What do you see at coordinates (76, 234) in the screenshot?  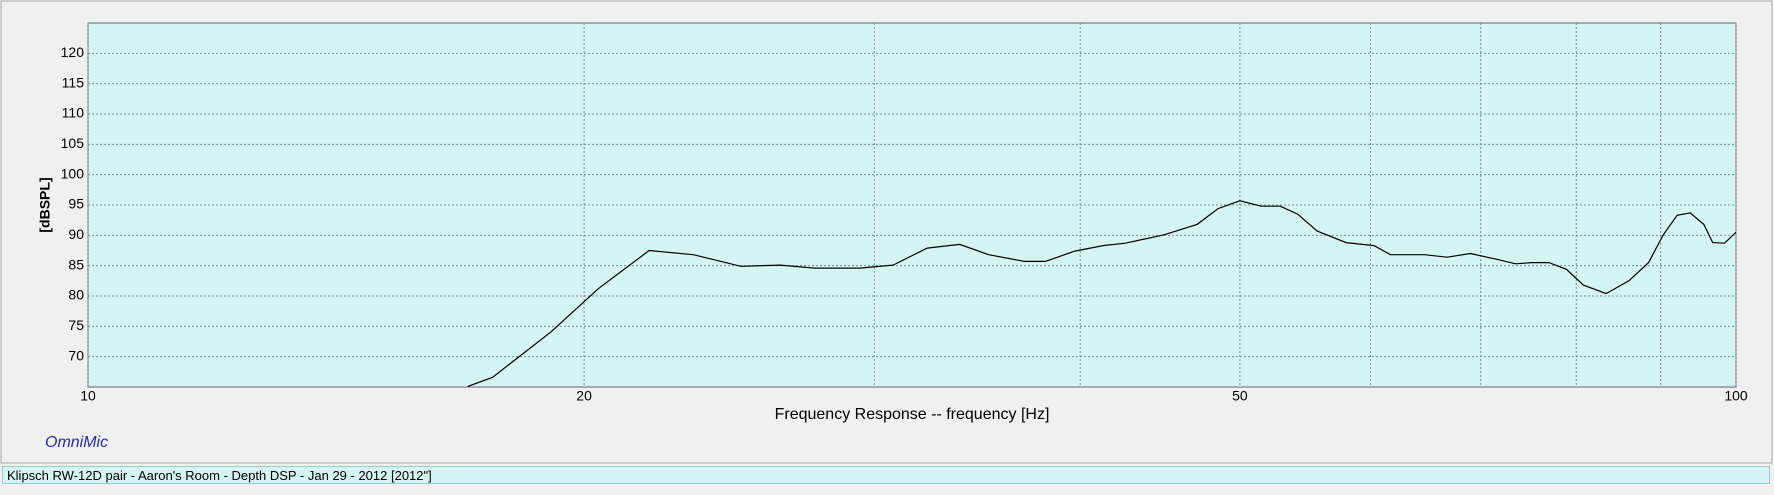 I see `y-tick-label: 90` at bounding box center [76, 234].